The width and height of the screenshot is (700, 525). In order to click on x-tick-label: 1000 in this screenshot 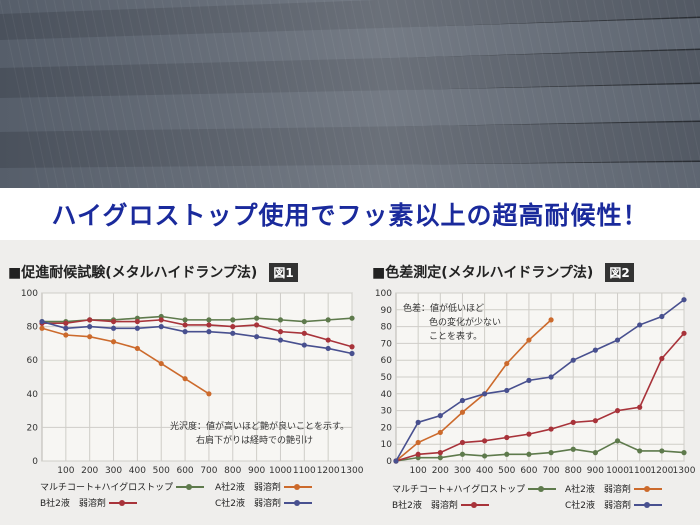, I will do `click(617, 471)`.